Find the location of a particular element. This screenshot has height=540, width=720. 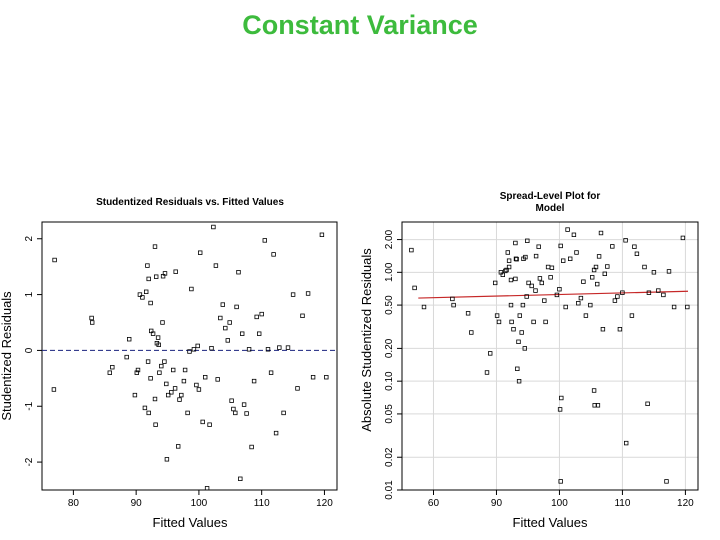

y-tick-label: -1 is located at coordinates (29, 405).